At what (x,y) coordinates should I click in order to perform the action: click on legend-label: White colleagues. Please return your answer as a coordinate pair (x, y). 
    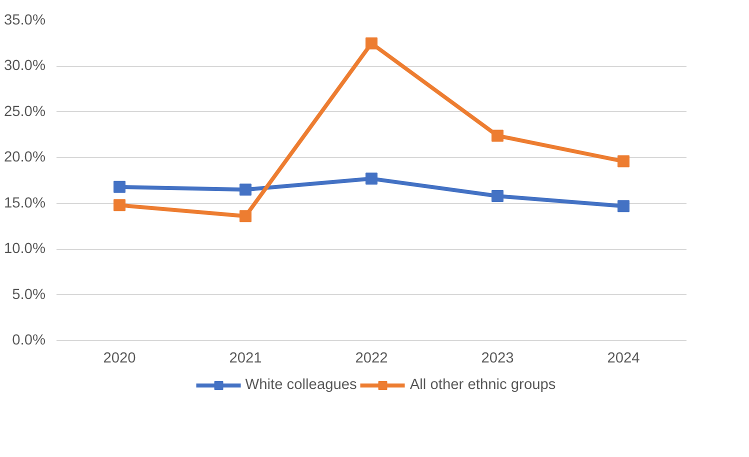
    Looking at the image, I should click on (301, 385).